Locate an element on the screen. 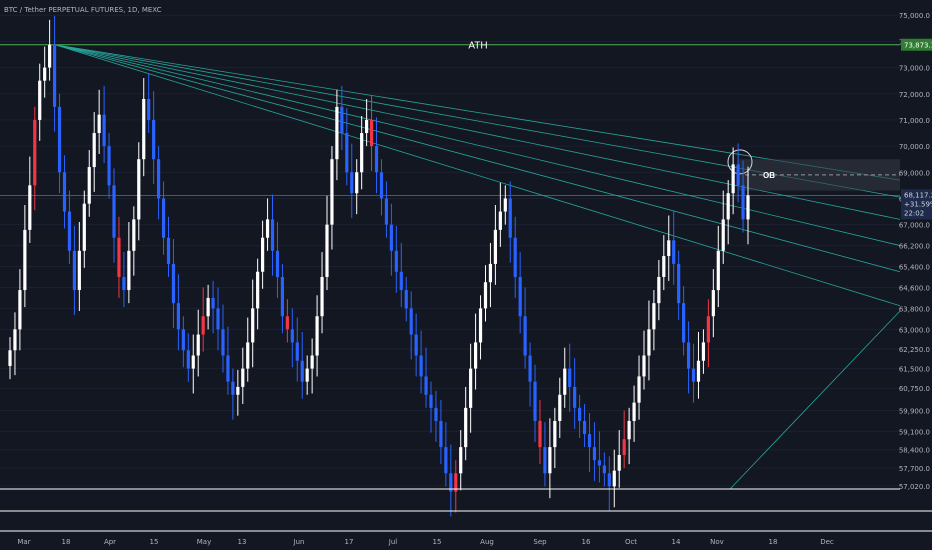  y-tick-label: 63,800.0 is located at coordinates (914, 309).